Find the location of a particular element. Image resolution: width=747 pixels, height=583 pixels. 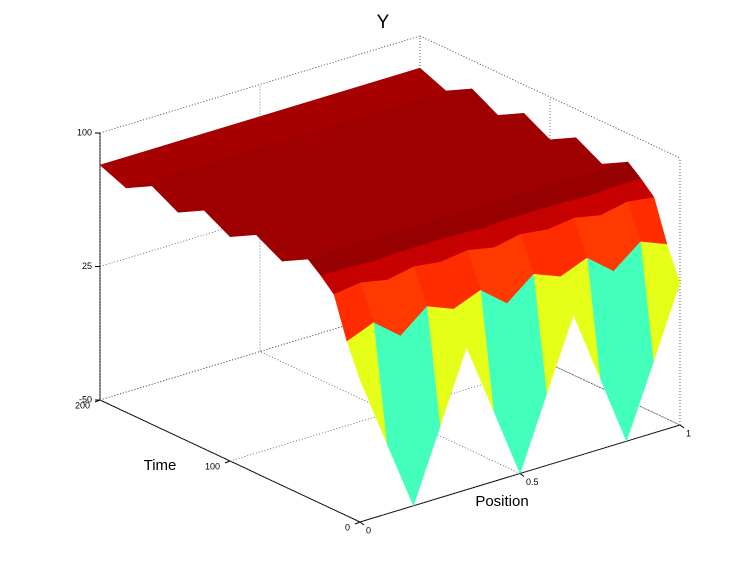

y-tick-label: 0 is located at coordinates (347, 527).